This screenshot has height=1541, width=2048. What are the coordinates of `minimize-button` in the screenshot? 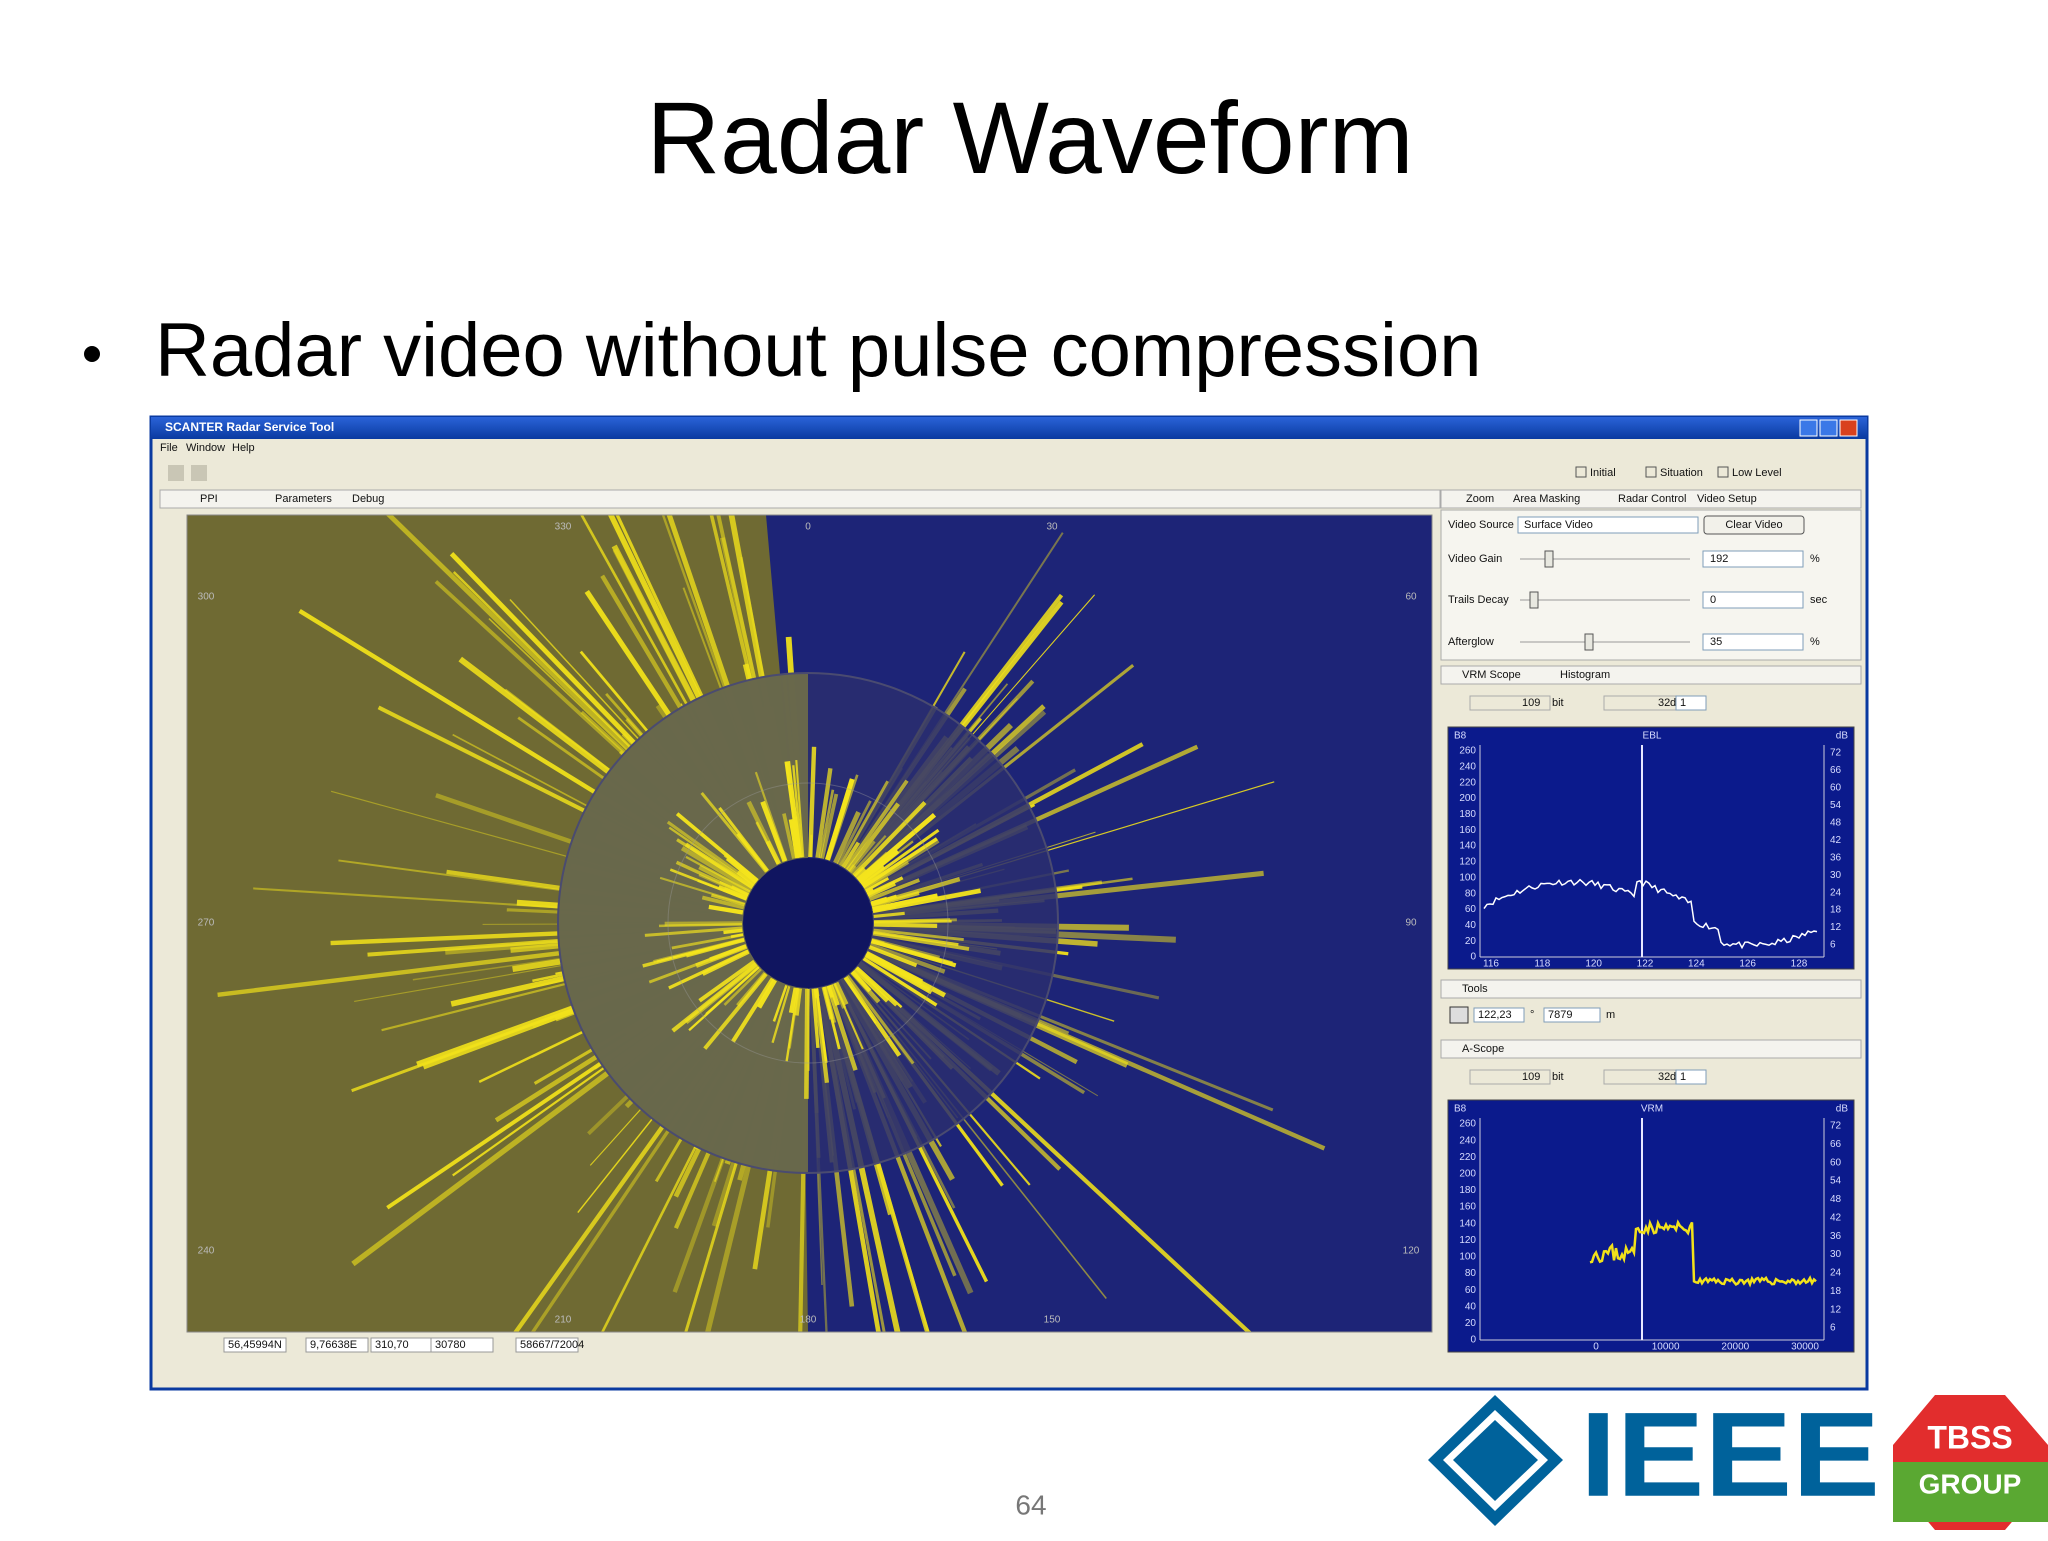 It's located at (1808, 428).